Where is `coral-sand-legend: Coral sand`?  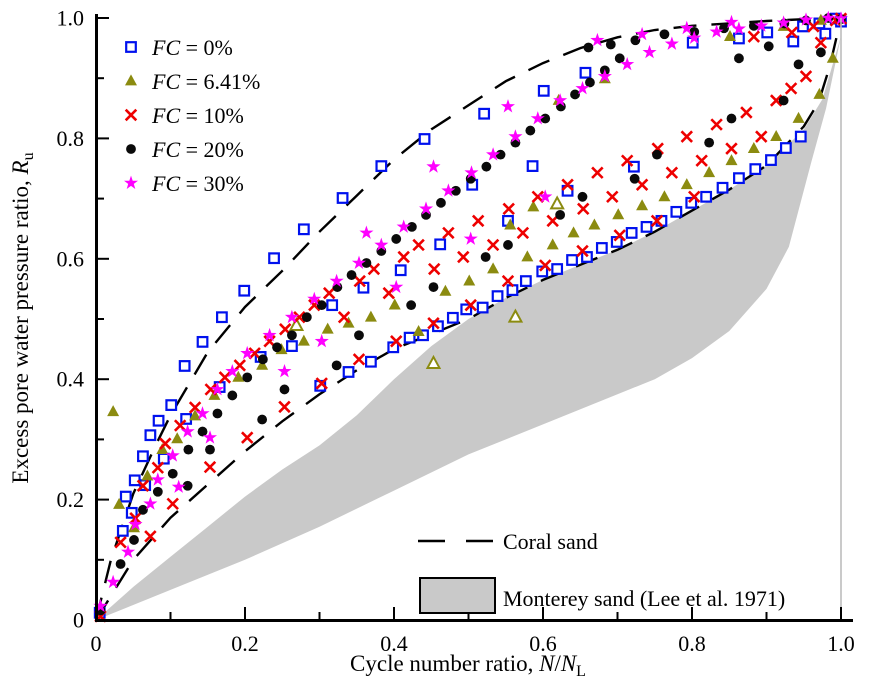 coral-sand-legend: Coral sand is located at coordinates (508, 541).